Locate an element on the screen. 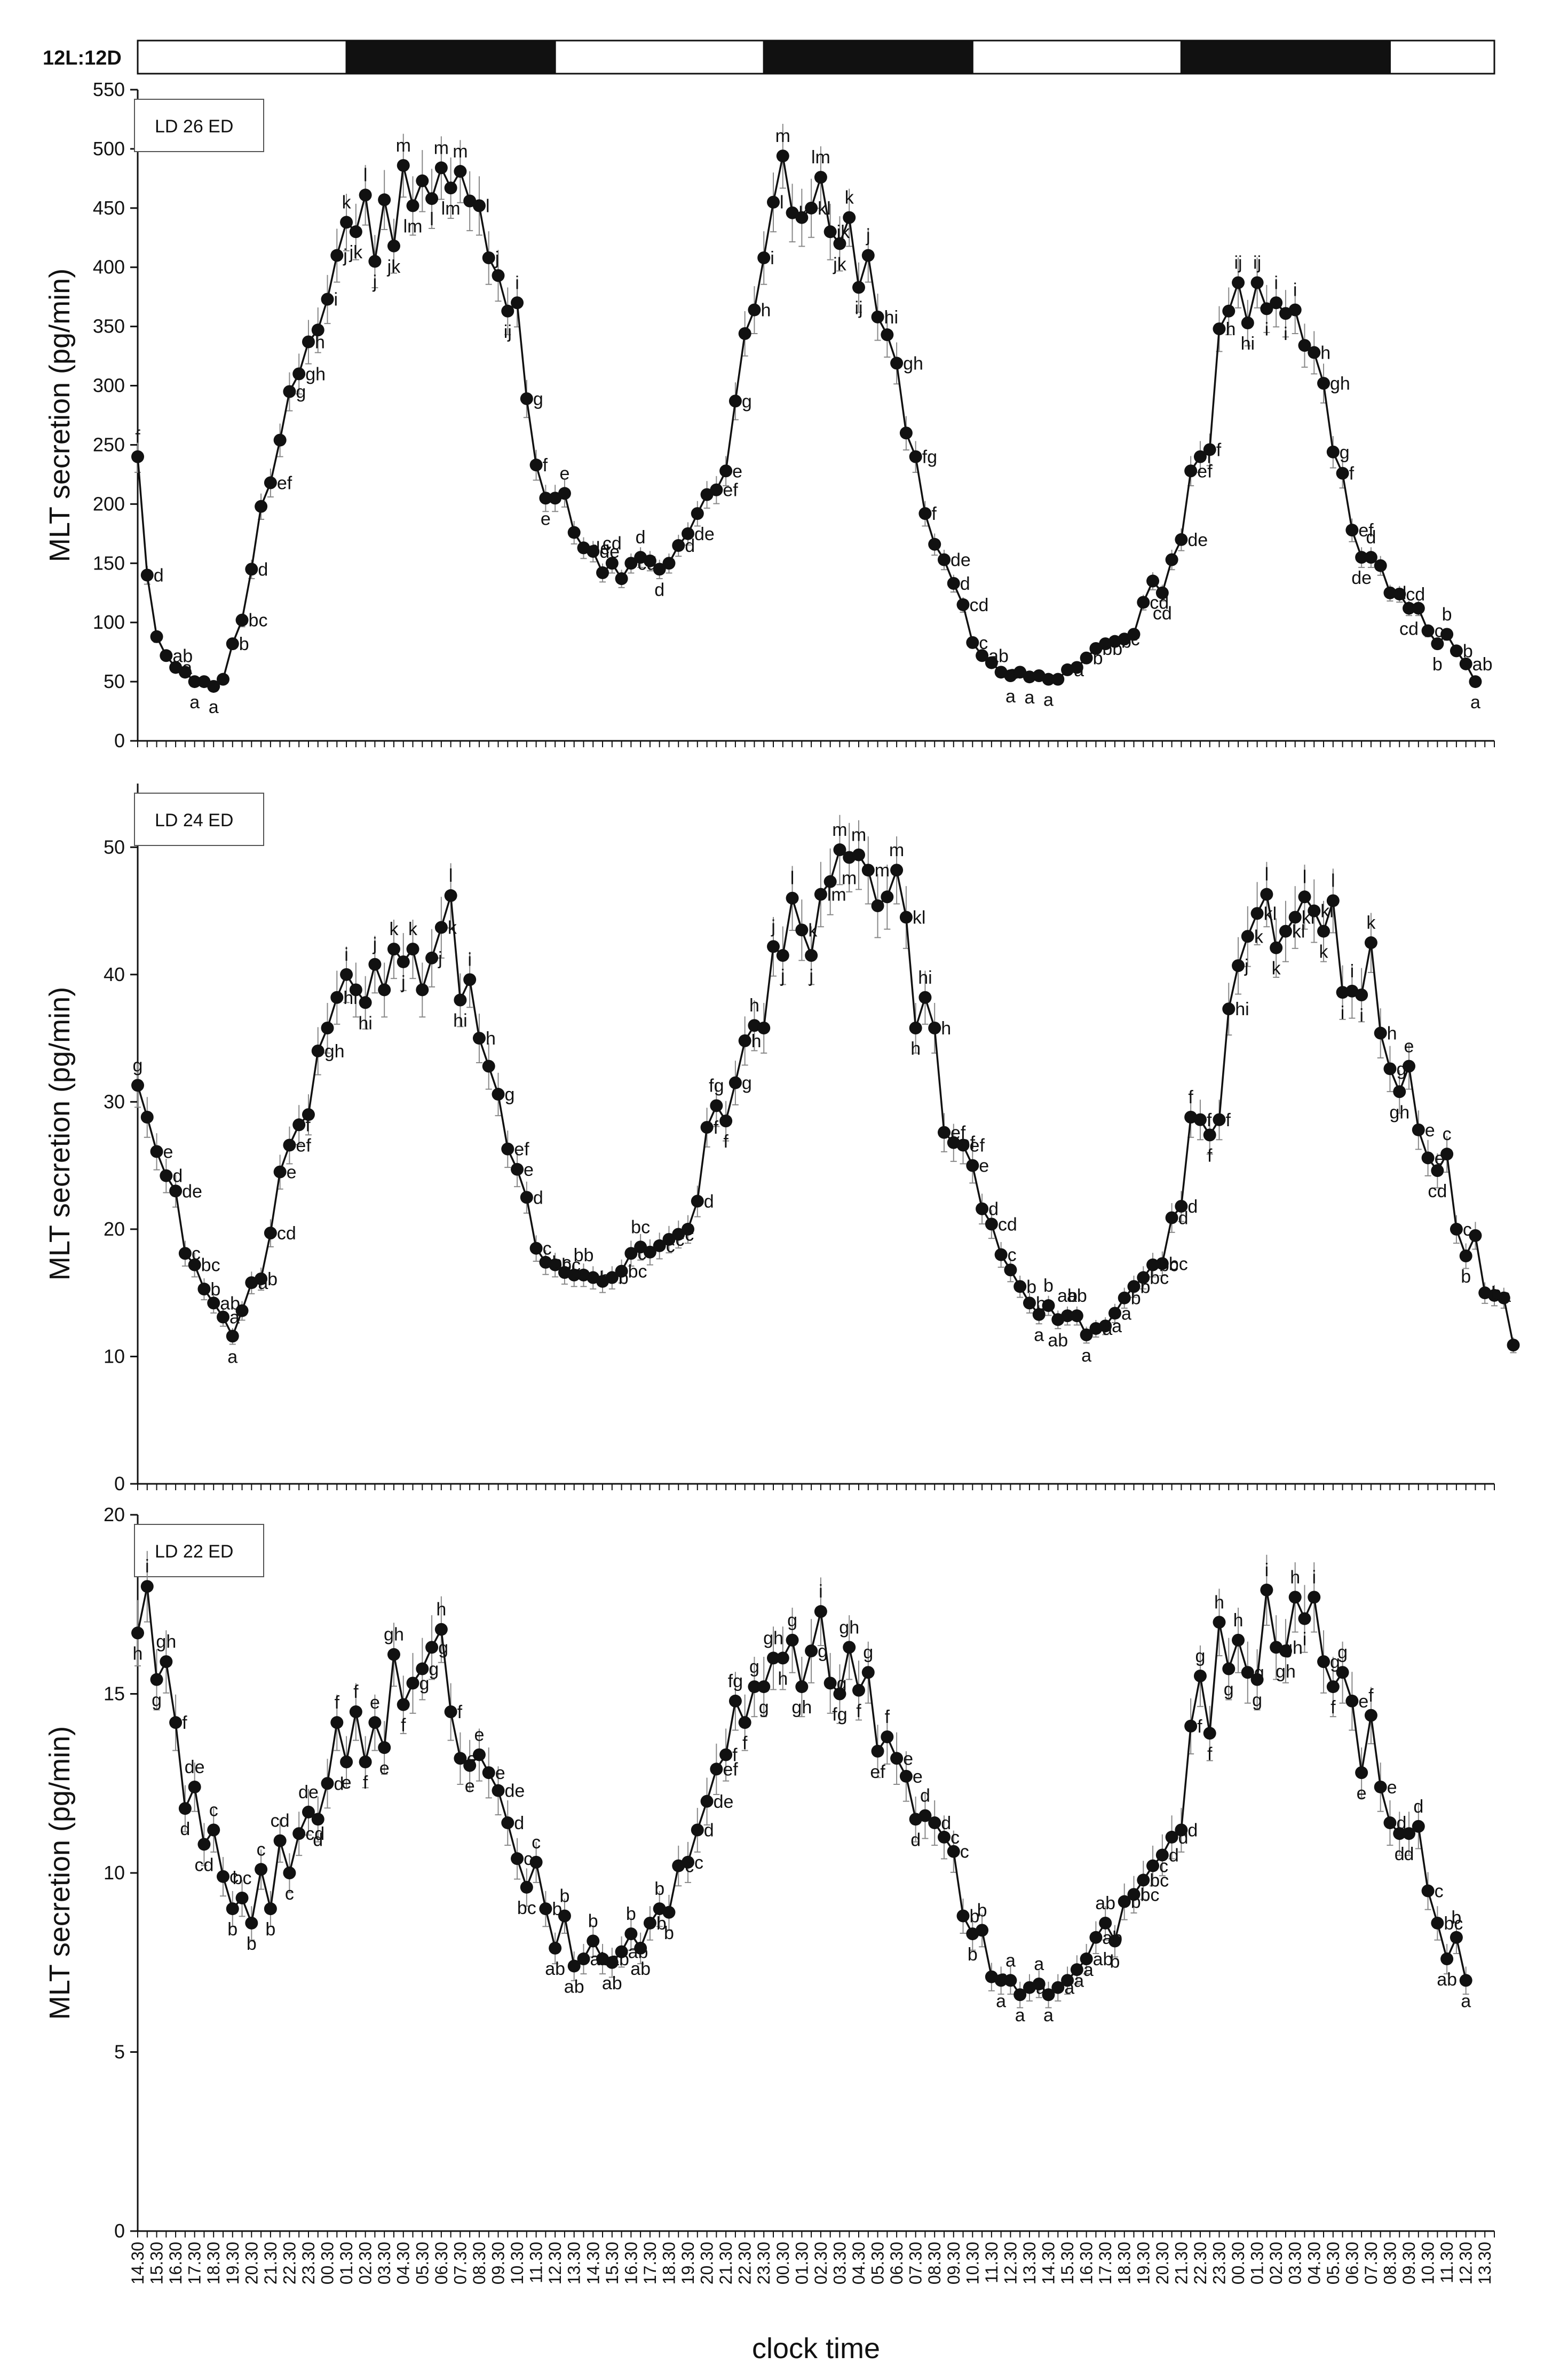  x-tick-label: 19.30 is located at coordinates (1143, 2263).